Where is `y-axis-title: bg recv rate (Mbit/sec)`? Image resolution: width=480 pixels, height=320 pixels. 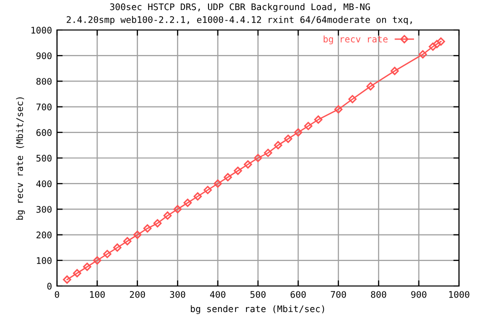
y-axis-title: bg recv rate (Mbit/sec) is located at coordinates (20, 158).